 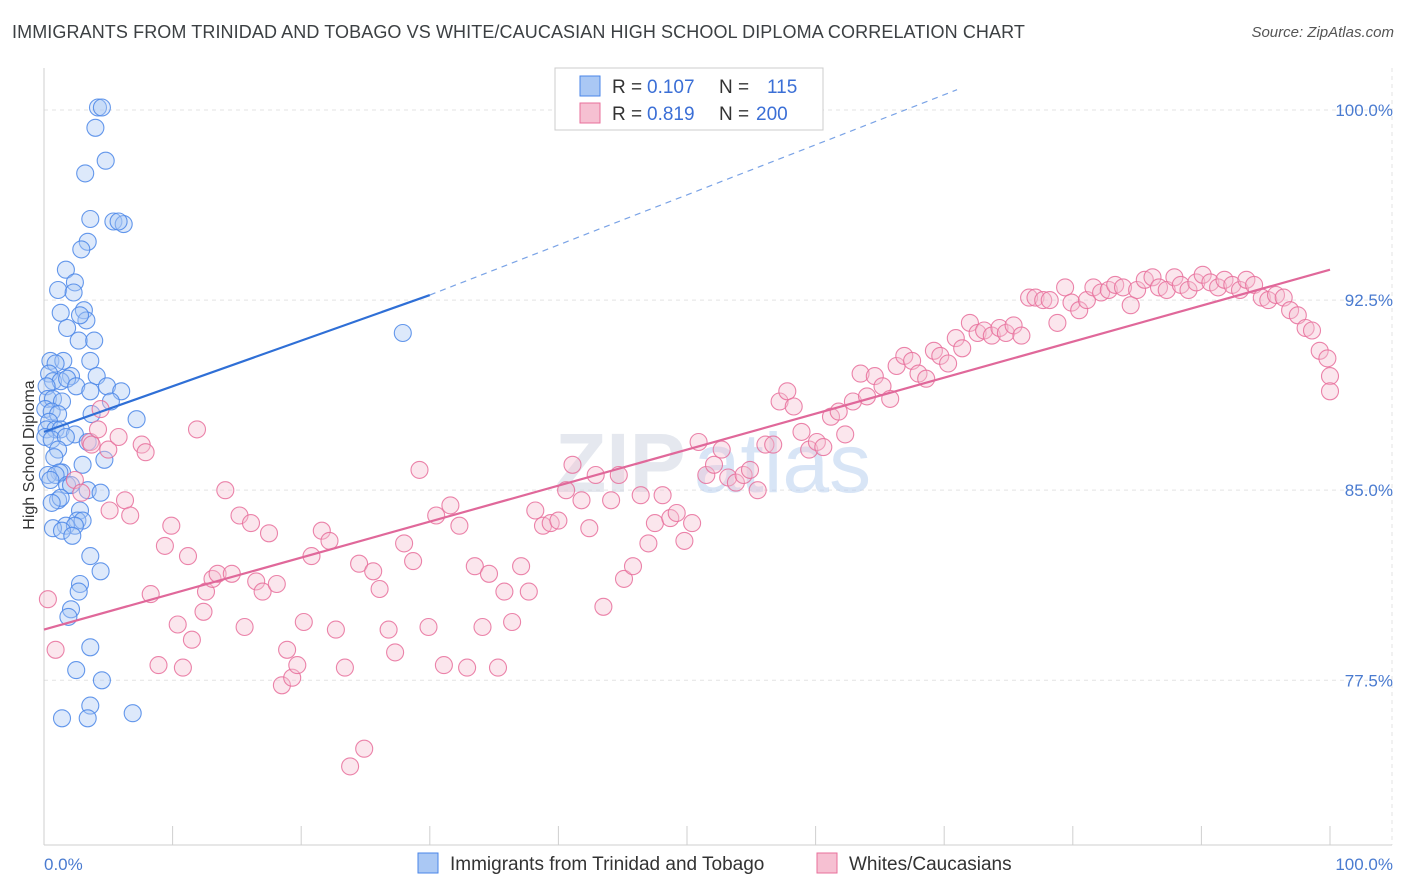 I want to click on legend-n-label-0: N =, so click(x=734, y=87).